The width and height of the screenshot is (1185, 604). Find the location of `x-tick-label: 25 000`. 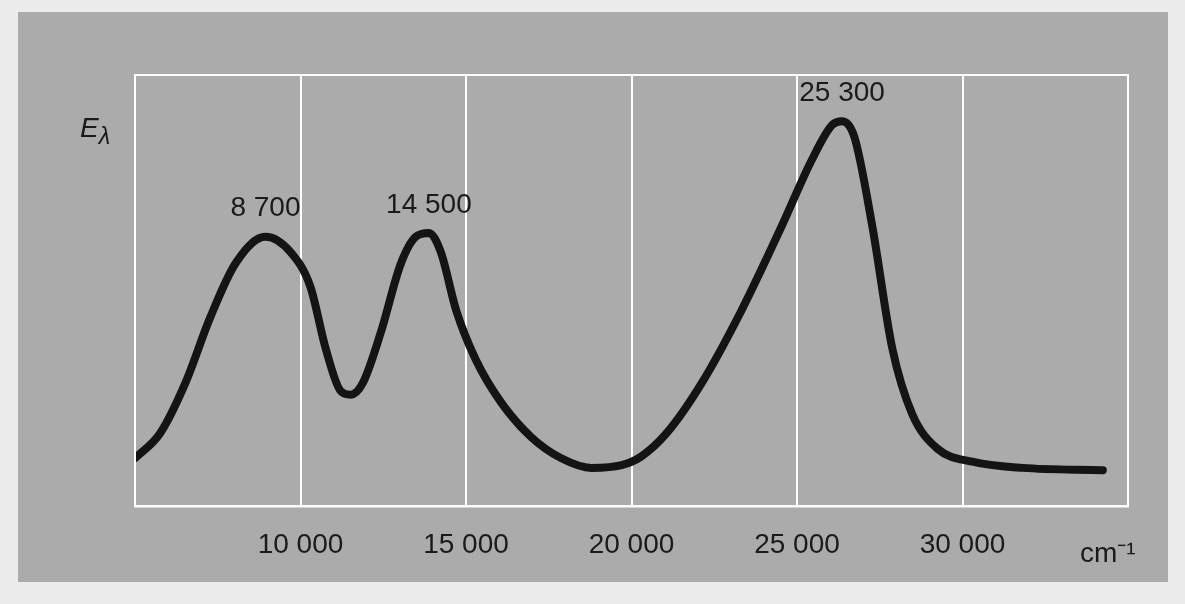

x-tick-label: 25 000 is located at coordinates (797, 543).